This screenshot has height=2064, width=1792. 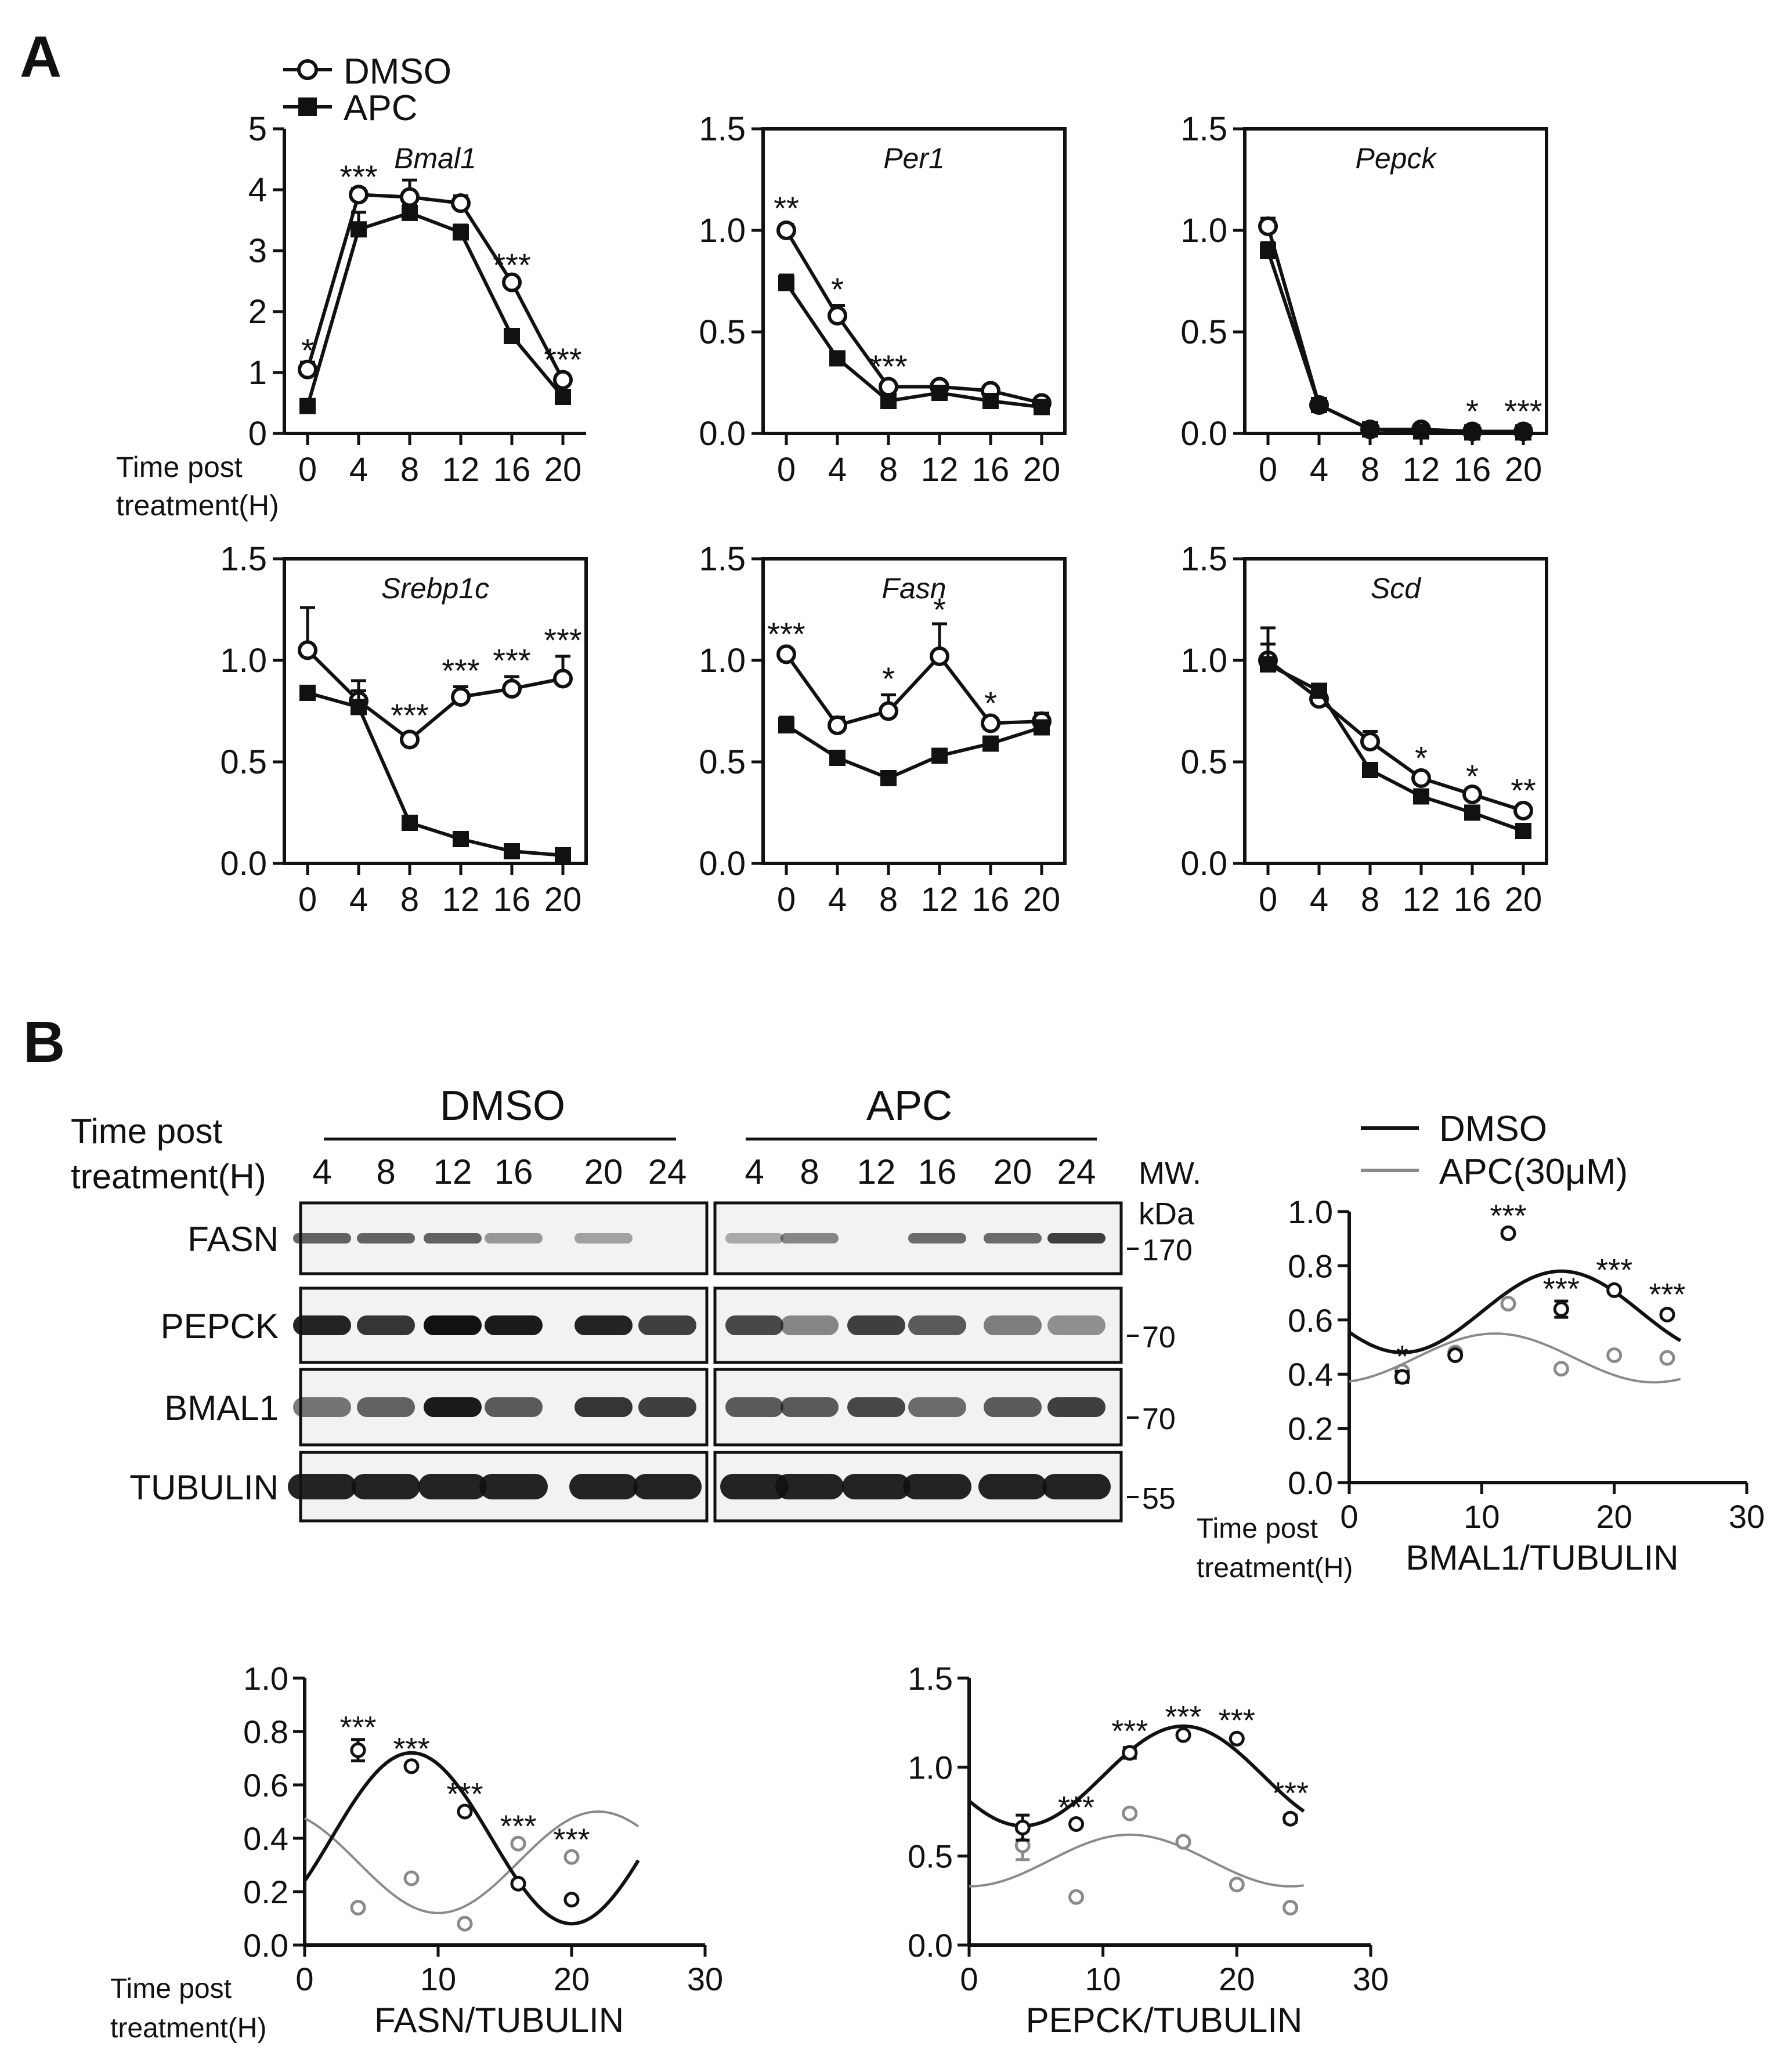 I want to click on time-axis-label-bmal1-line1: Time post, so click(x=1257, y=1528).